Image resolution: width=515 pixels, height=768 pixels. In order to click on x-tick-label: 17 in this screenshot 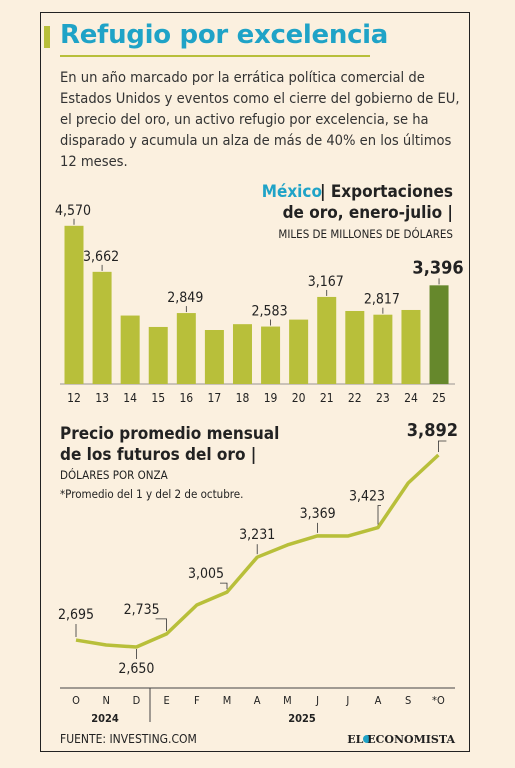, I will do `click(215, 398)`.